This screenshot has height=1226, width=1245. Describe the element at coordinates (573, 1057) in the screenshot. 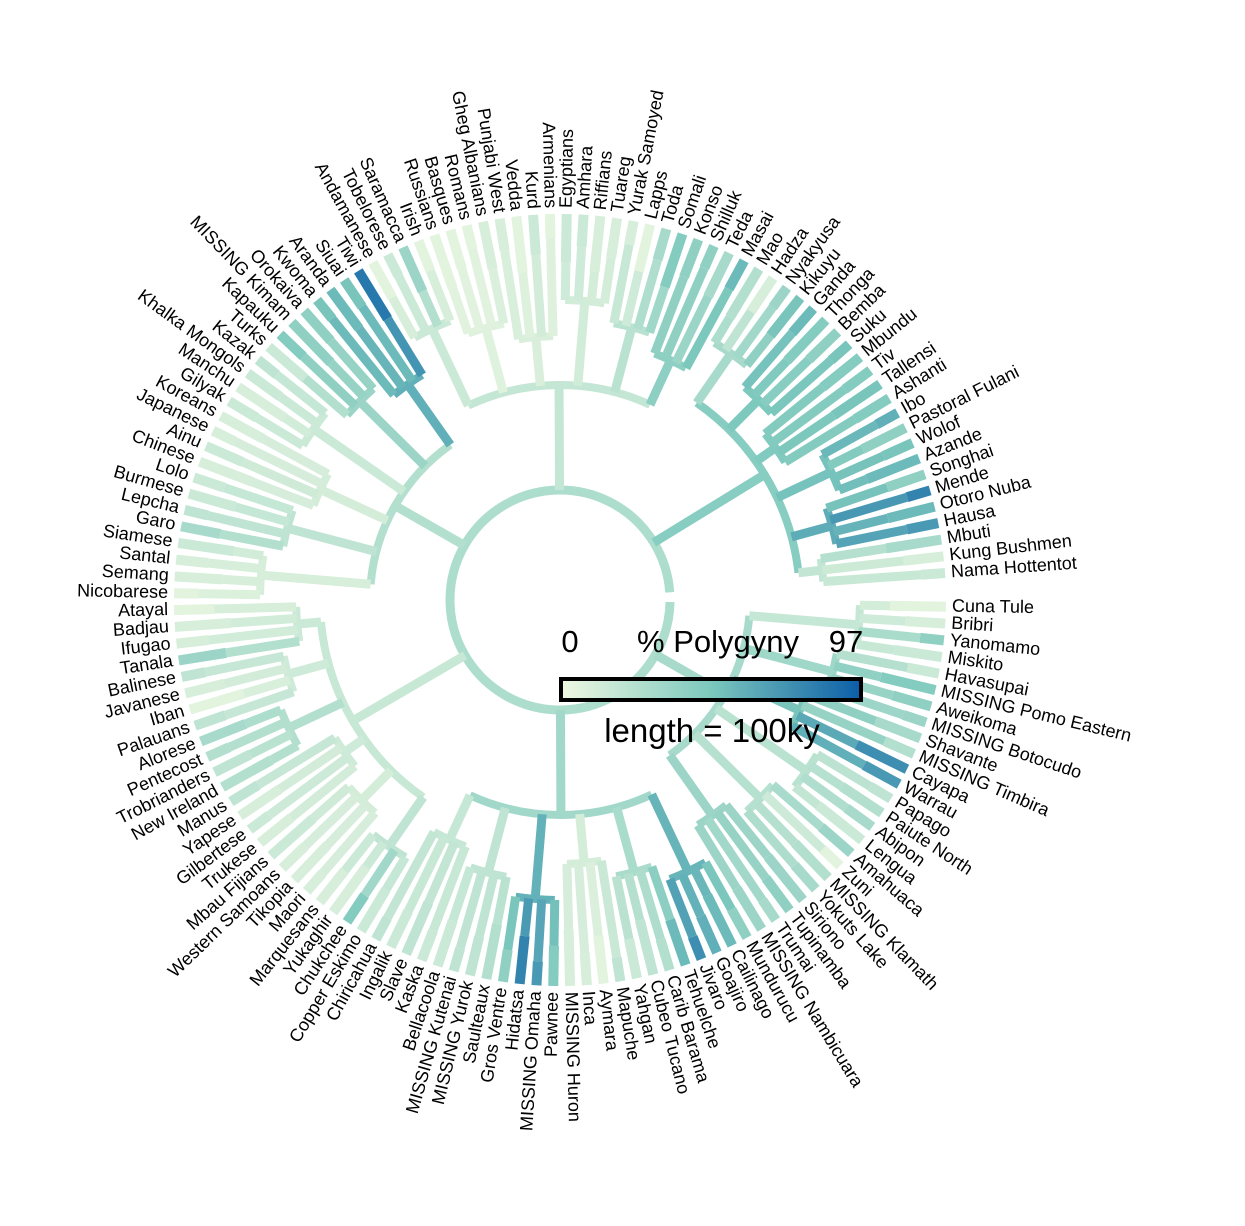

I see `tip-label: MISSING Huron` at that location.